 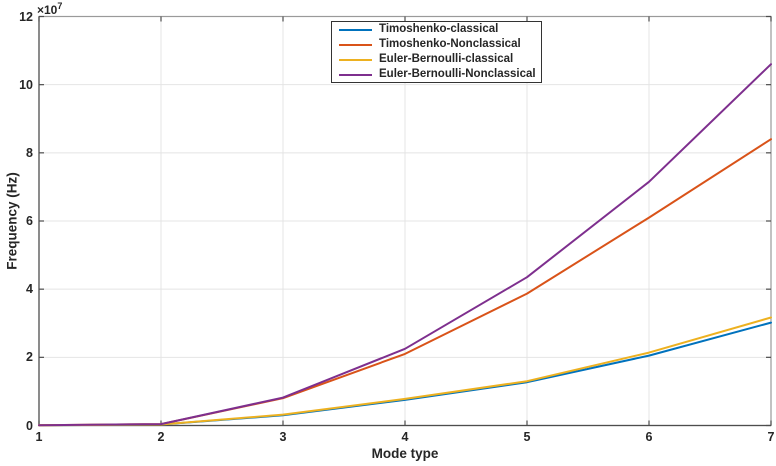 What do you see at coordinates (527, 437) in the screenshot?
I see `x-tick-label: 5` at bounding box center [527, 437].